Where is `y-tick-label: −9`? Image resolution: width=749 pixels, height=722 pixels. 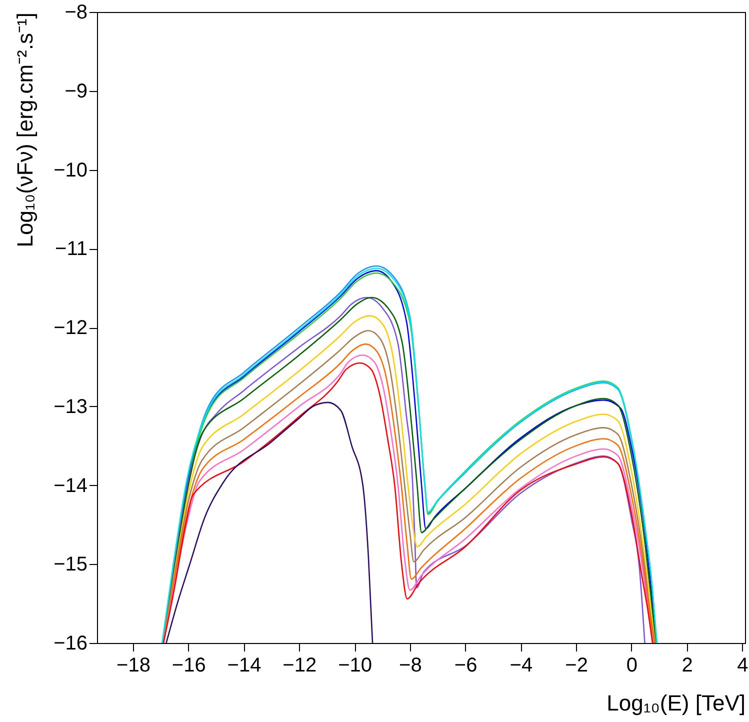
y-tick-label: −9 is located at coordinates (76, 91).